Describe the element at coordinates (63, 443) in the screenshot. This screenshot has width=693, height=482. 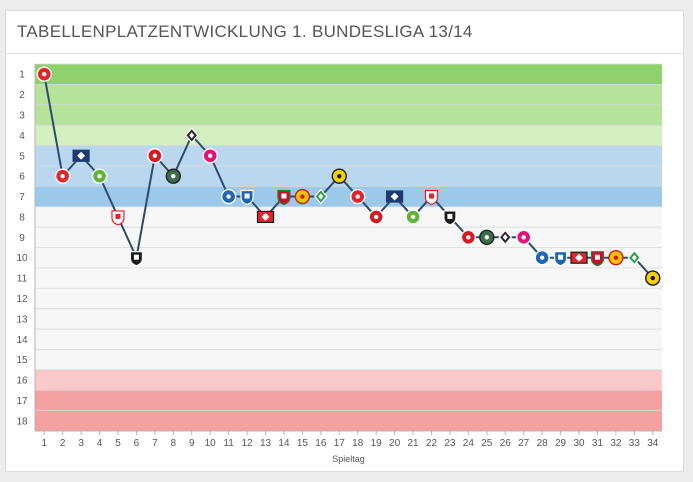
I see `x-tick-label: 2` at that location.